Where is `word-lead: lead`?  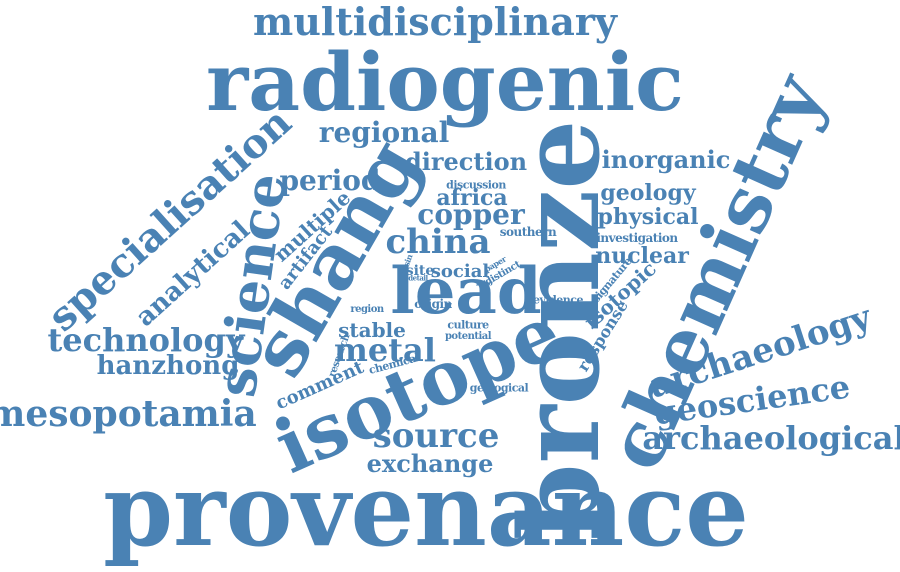 word-lead: lead is located at coordinates (466, 291).